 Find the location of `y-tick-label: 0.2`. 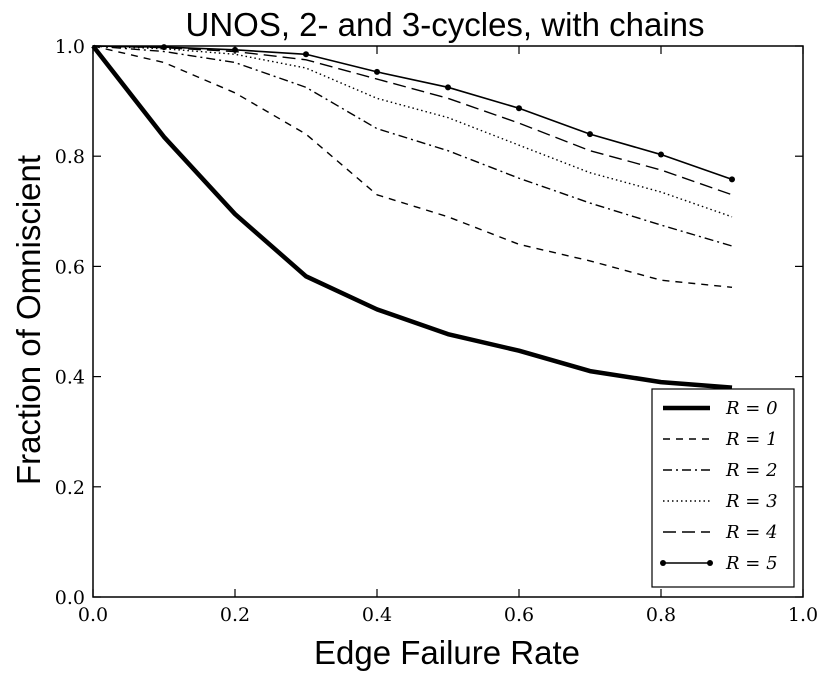

y-tick-label: 0.2 is located at coordinates (70, 488).